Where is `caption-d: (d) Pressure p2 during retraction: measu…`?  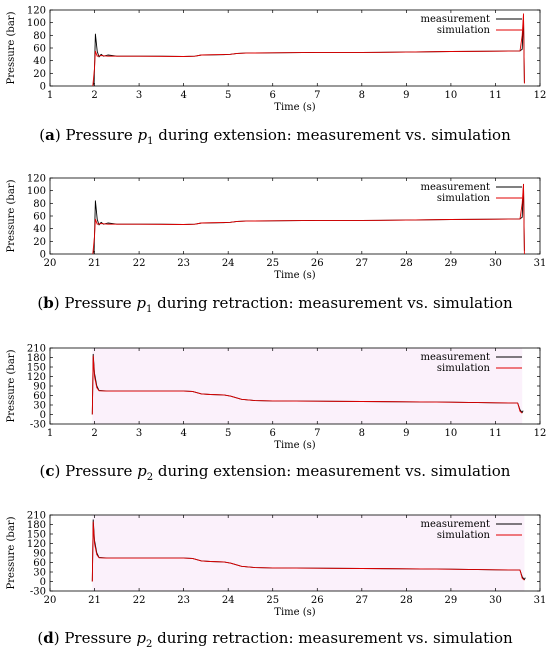
caption-d: (d) Pressure p2 during retraction: measu… is located at coordinates (275, 639).